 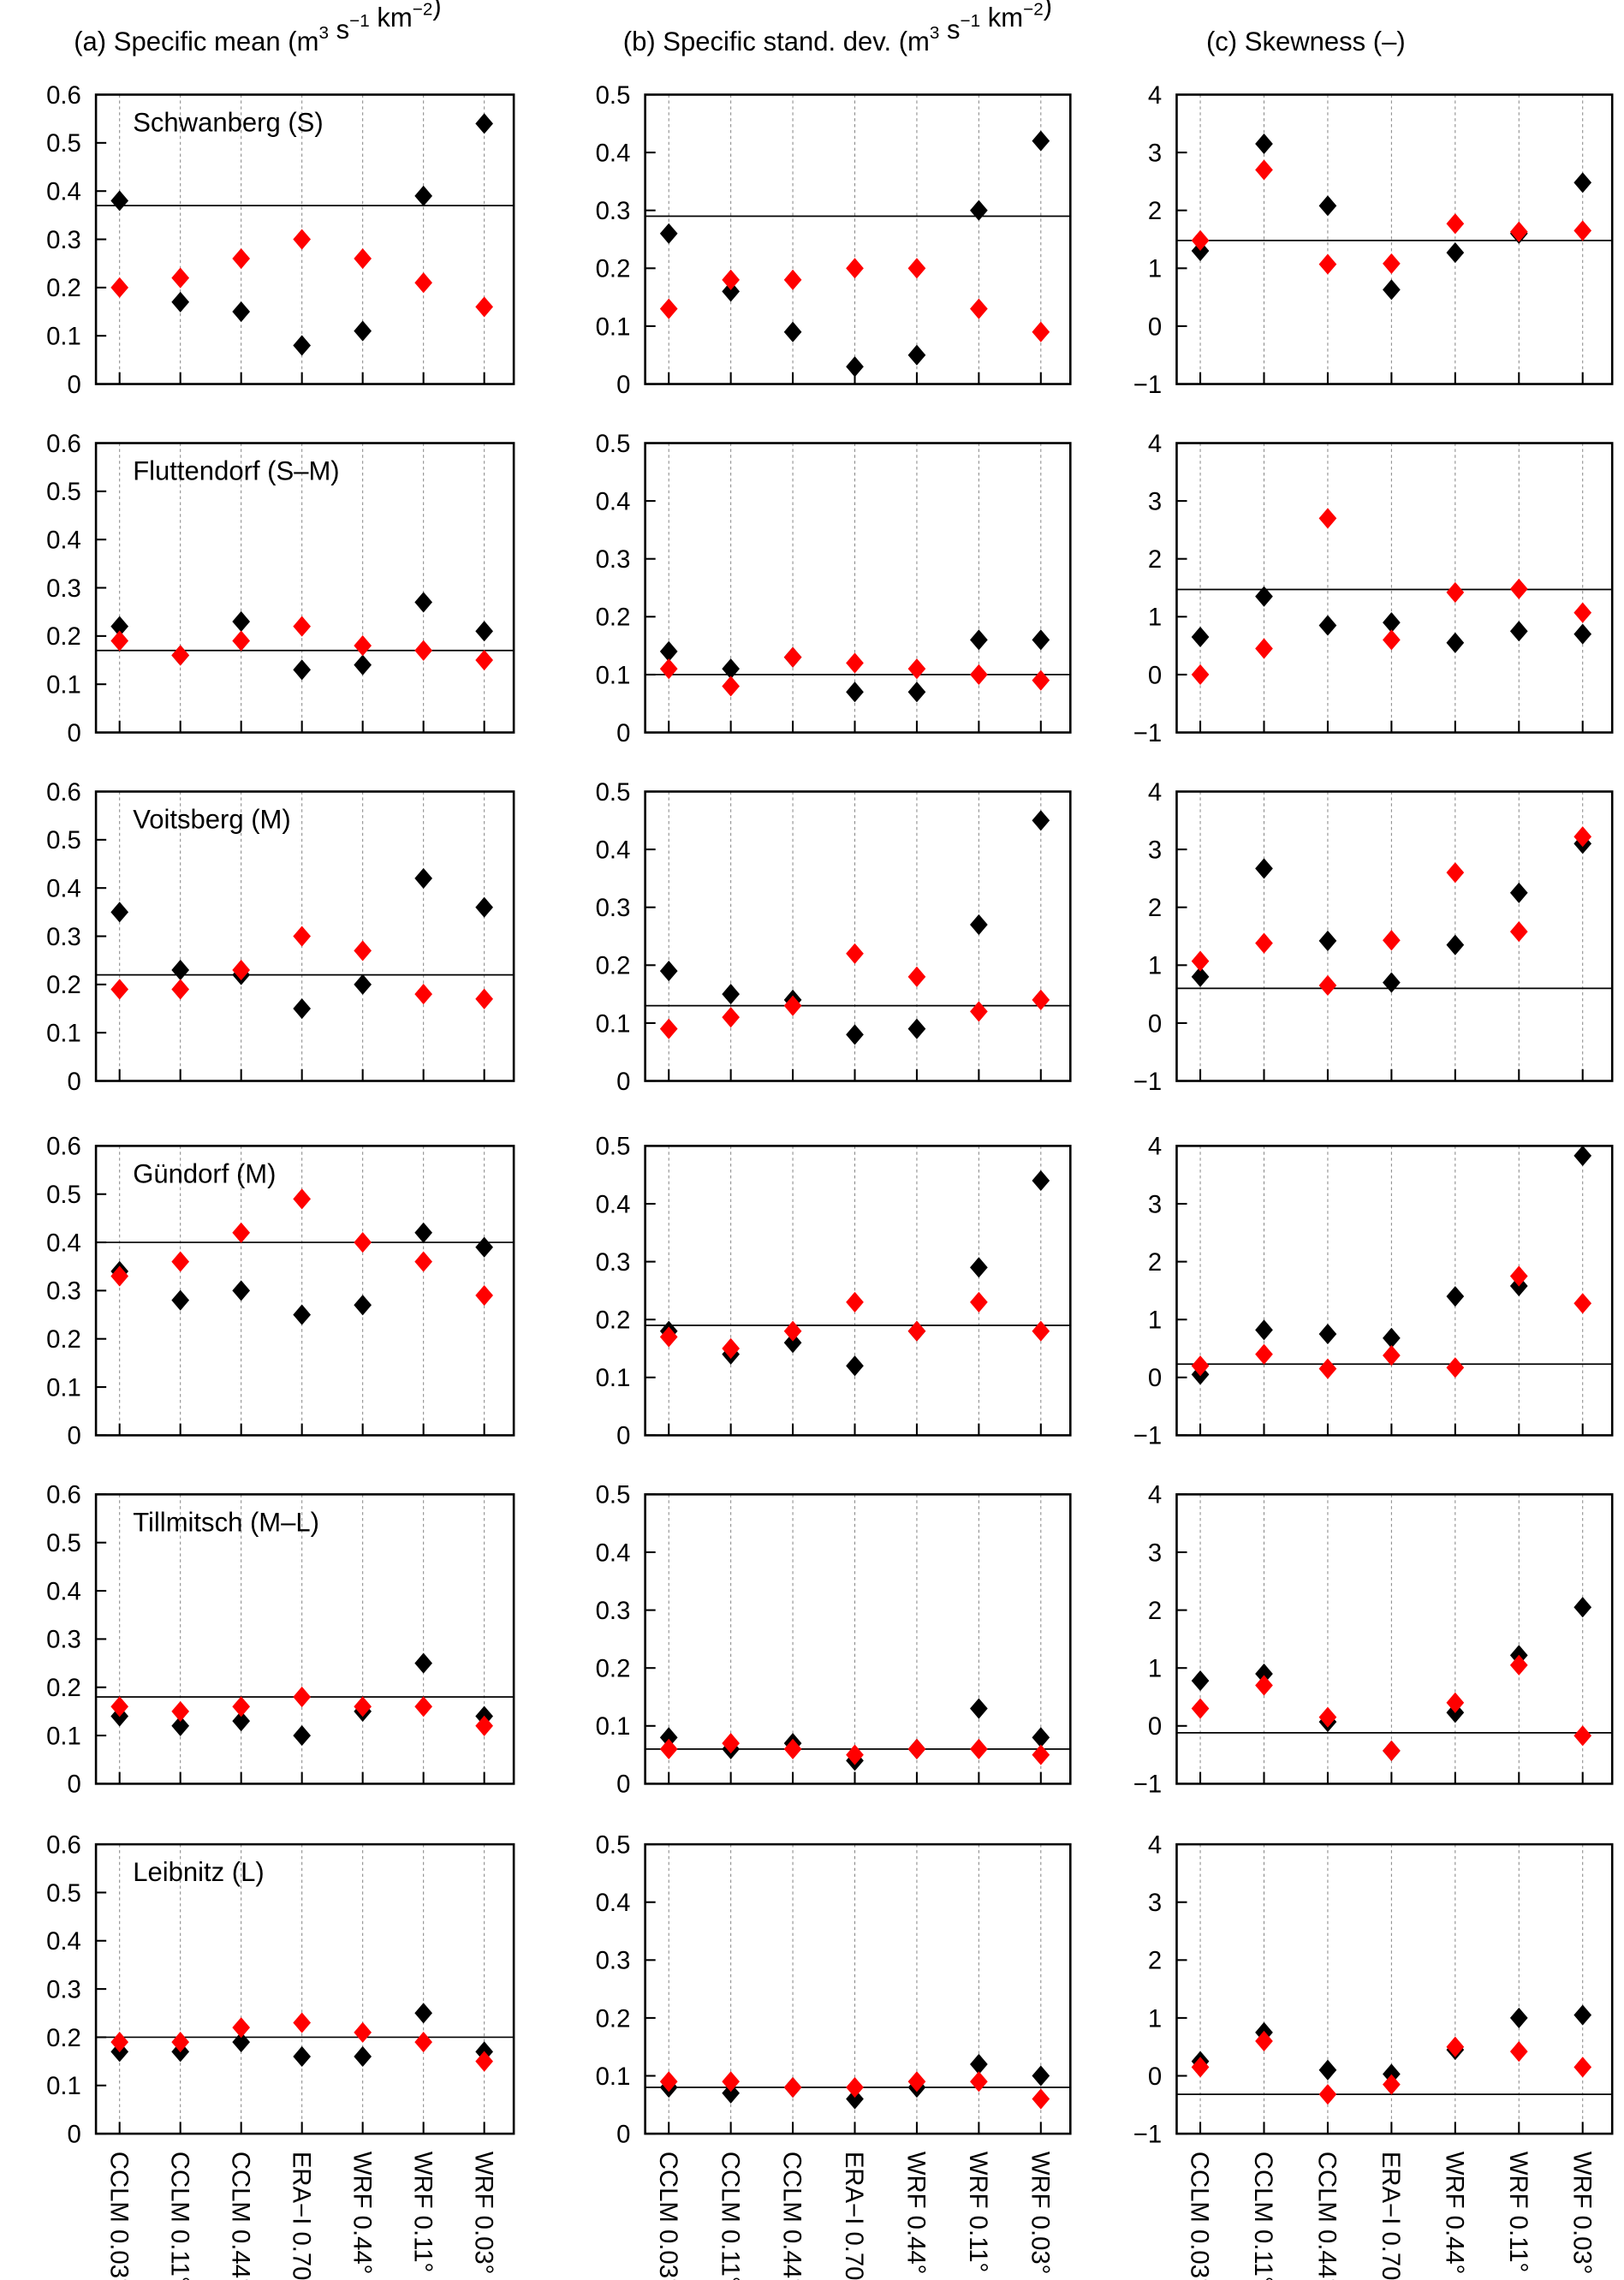 I want to click on column-title-sd: (b) Specific stand. dev. (m3 s−1 km−2), so click(x=837, y=28).